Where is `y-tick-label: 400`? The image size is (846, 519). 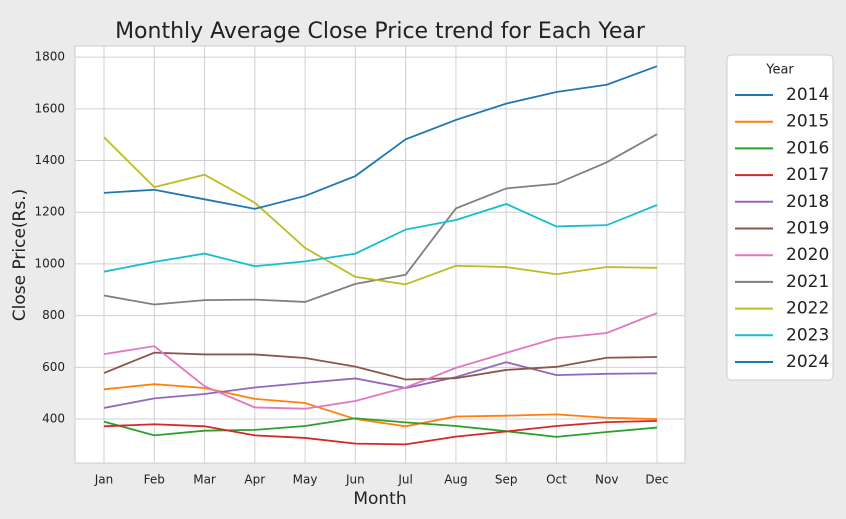 y-tick-label: 400 is located at coordinates (53, 419).